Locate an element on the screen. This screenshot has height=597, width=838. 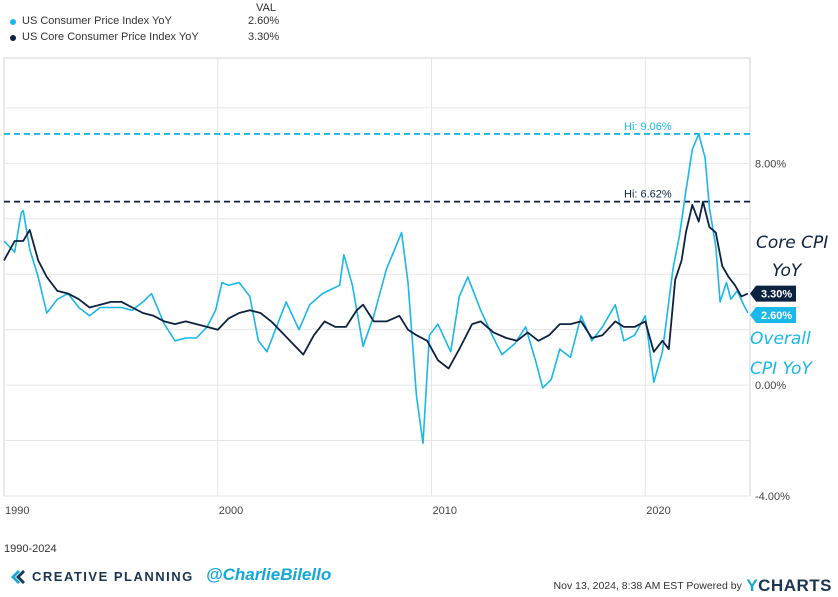
brand-block: CREATIVE PLANNING @CharlieBilello is located at coordinates (178, 576).